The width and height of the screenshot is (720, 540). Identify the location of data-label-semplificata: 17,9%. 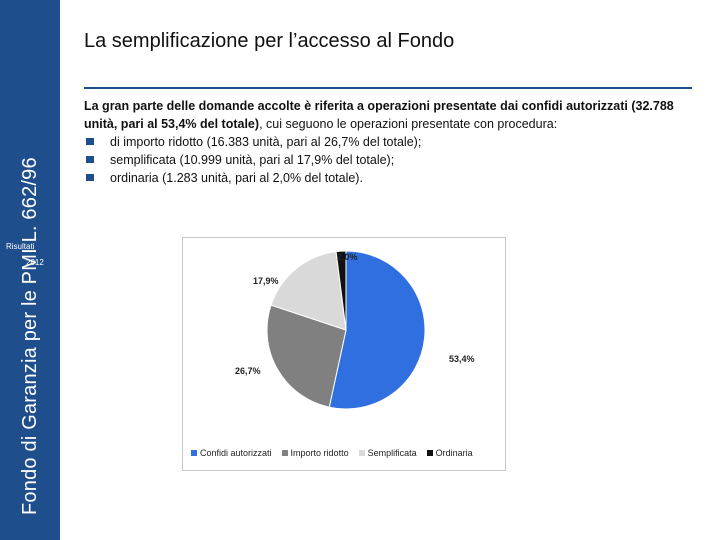
(266, 281).